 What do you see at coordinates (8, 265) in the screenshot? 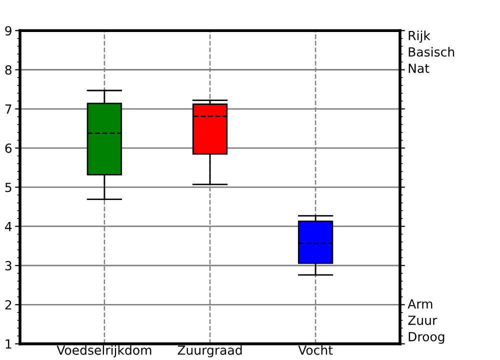
I see `y-tick-label: 3` at bounding box center [8, 265].